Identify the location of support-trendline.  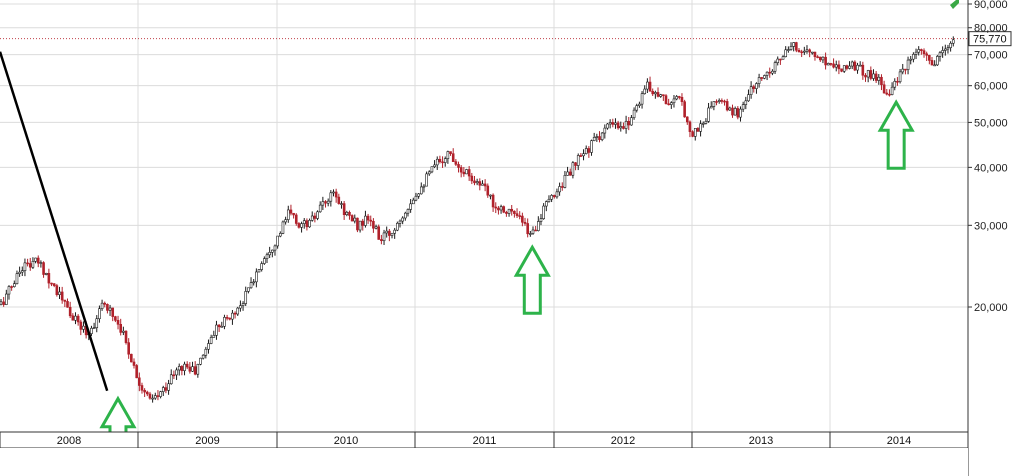
(54, 221).